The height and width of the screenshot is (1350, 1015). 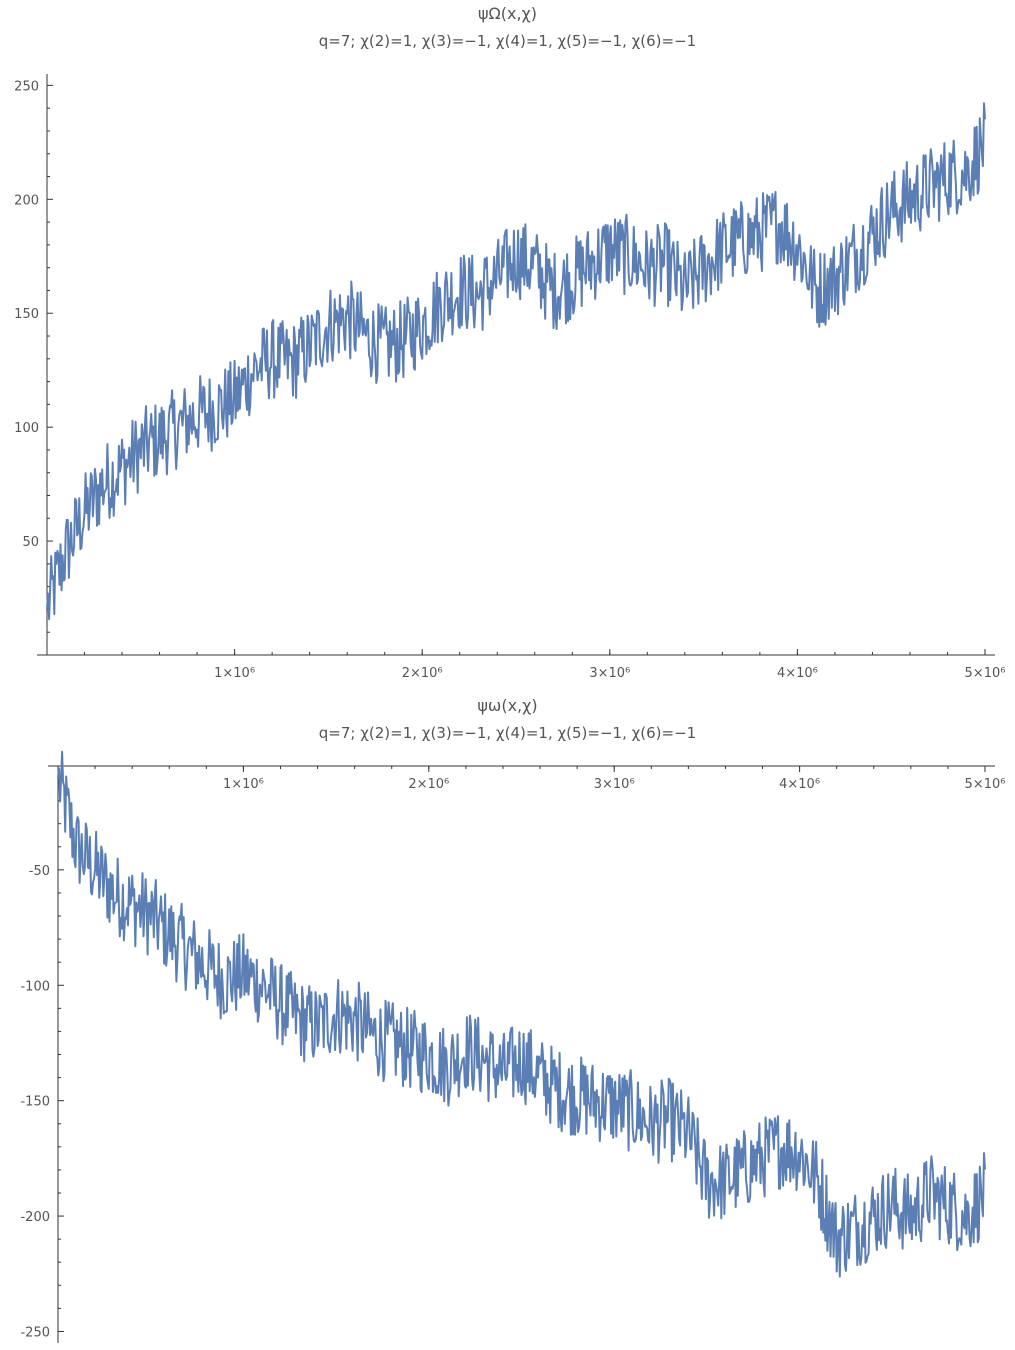 What do you see at coordinates (30, 542) in the screenshot?
I see `y-tick-label: 50` at bounding box center [30, 542].